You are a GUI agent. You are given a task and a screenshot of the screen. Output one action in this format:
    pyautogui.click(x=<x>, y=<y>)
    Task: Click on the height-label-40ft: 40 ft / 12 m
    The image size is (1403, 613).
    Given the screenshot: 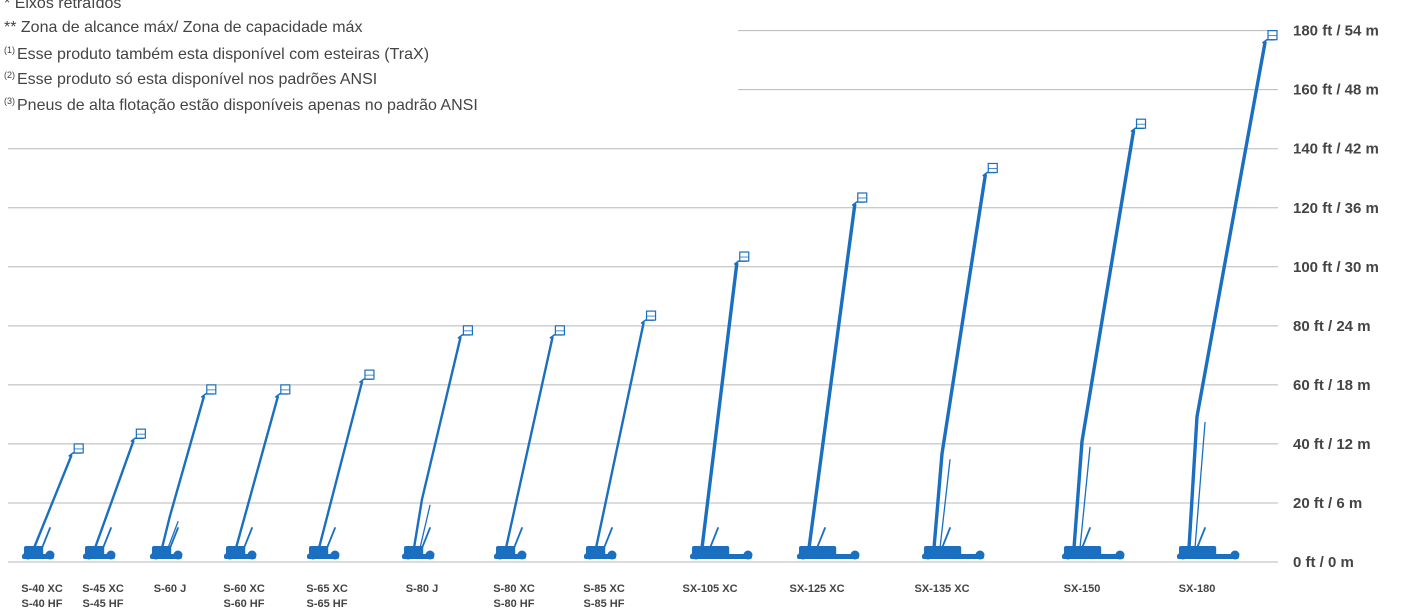 What is the action you would take?
    pyautogui.click(x=1332, y=444)
    